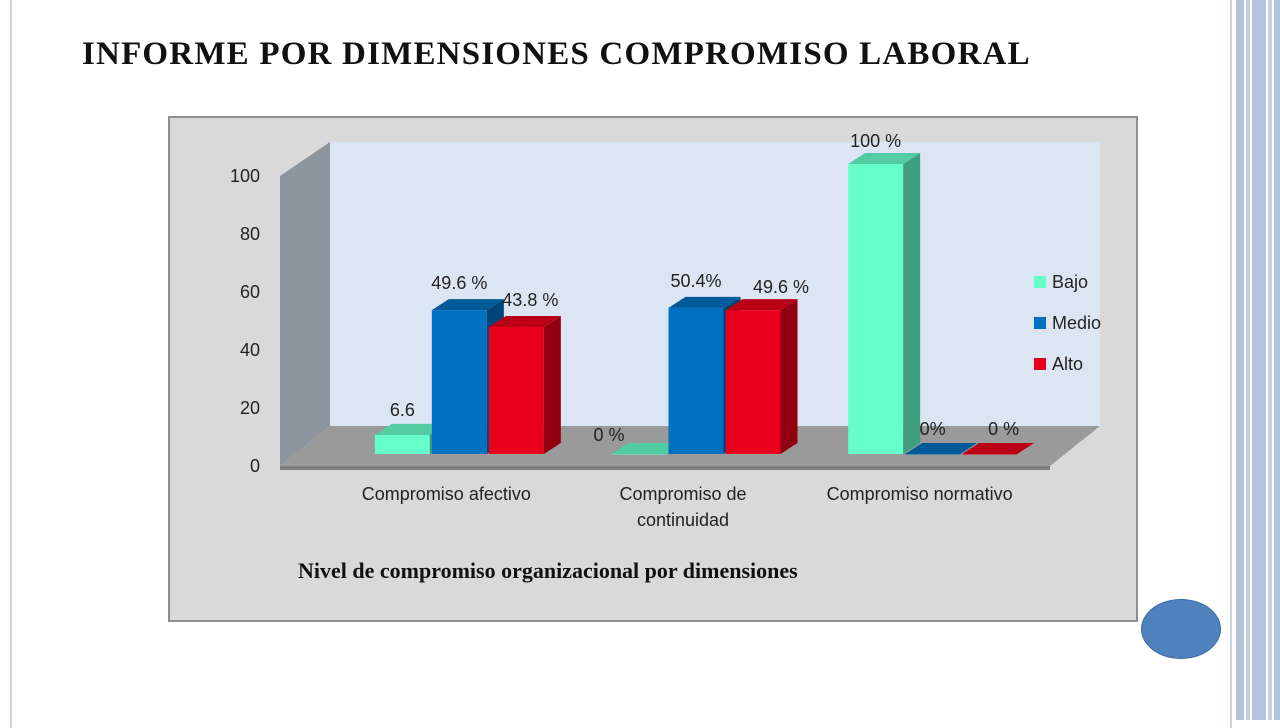 This screenshot has width=1280, height=728. I want to click on bar-bajo-1-top, so click(410, 429).